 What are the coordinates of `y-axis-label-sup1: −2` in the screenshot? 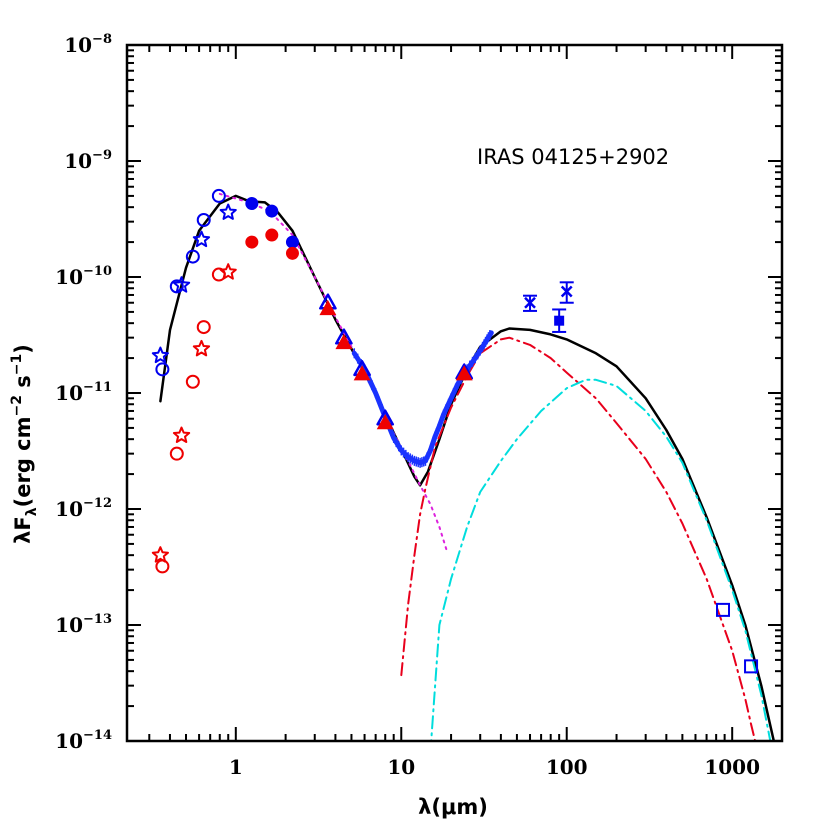 It's located at (17, 405).